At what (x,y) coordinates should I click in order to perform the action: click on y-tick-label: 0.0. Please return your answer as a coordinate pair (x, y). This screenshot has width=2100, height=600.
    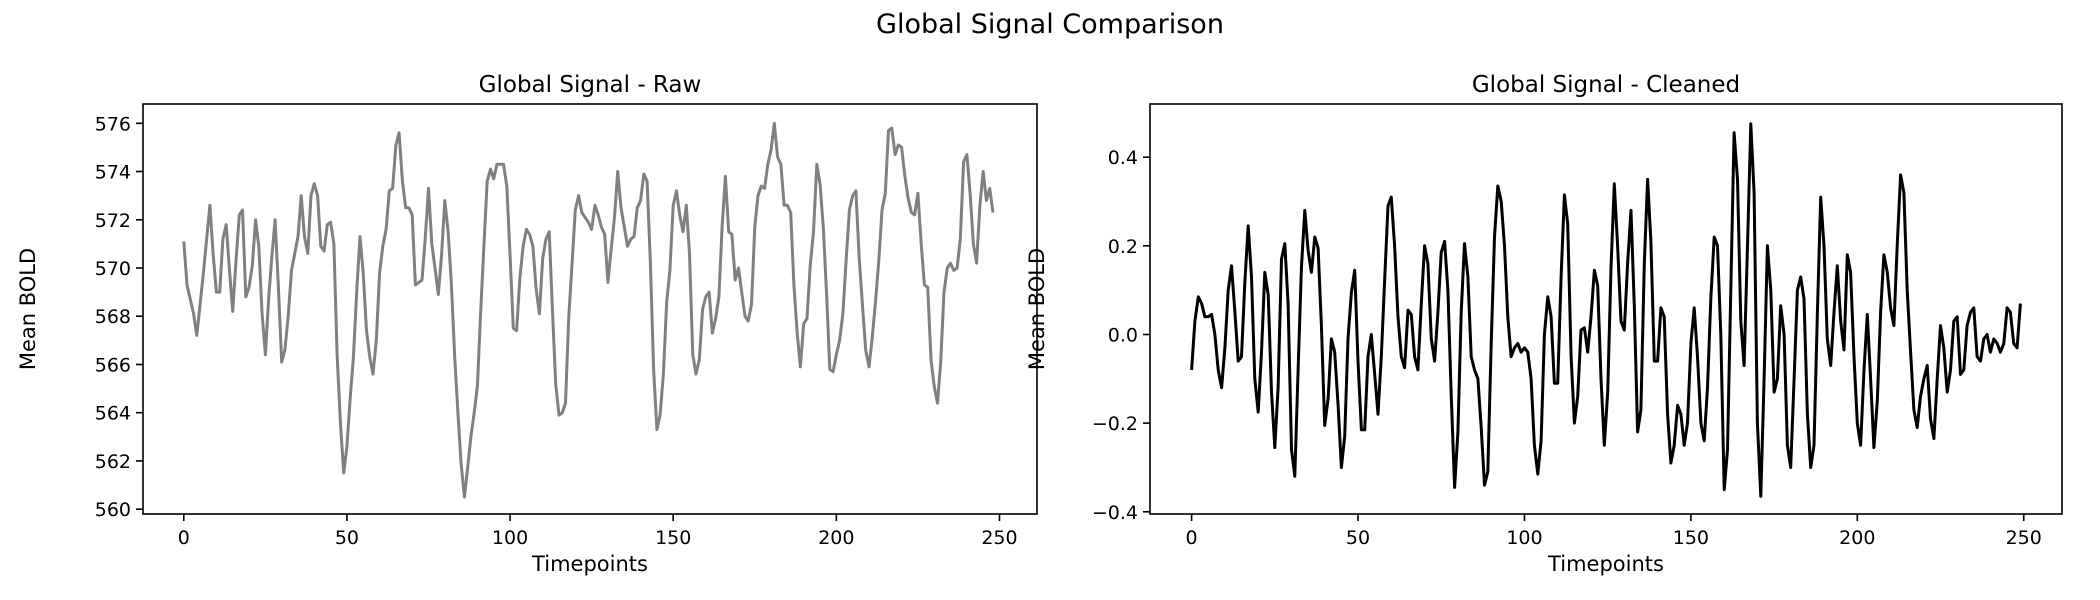
    Looking at the image, I should click on (1123, 335).